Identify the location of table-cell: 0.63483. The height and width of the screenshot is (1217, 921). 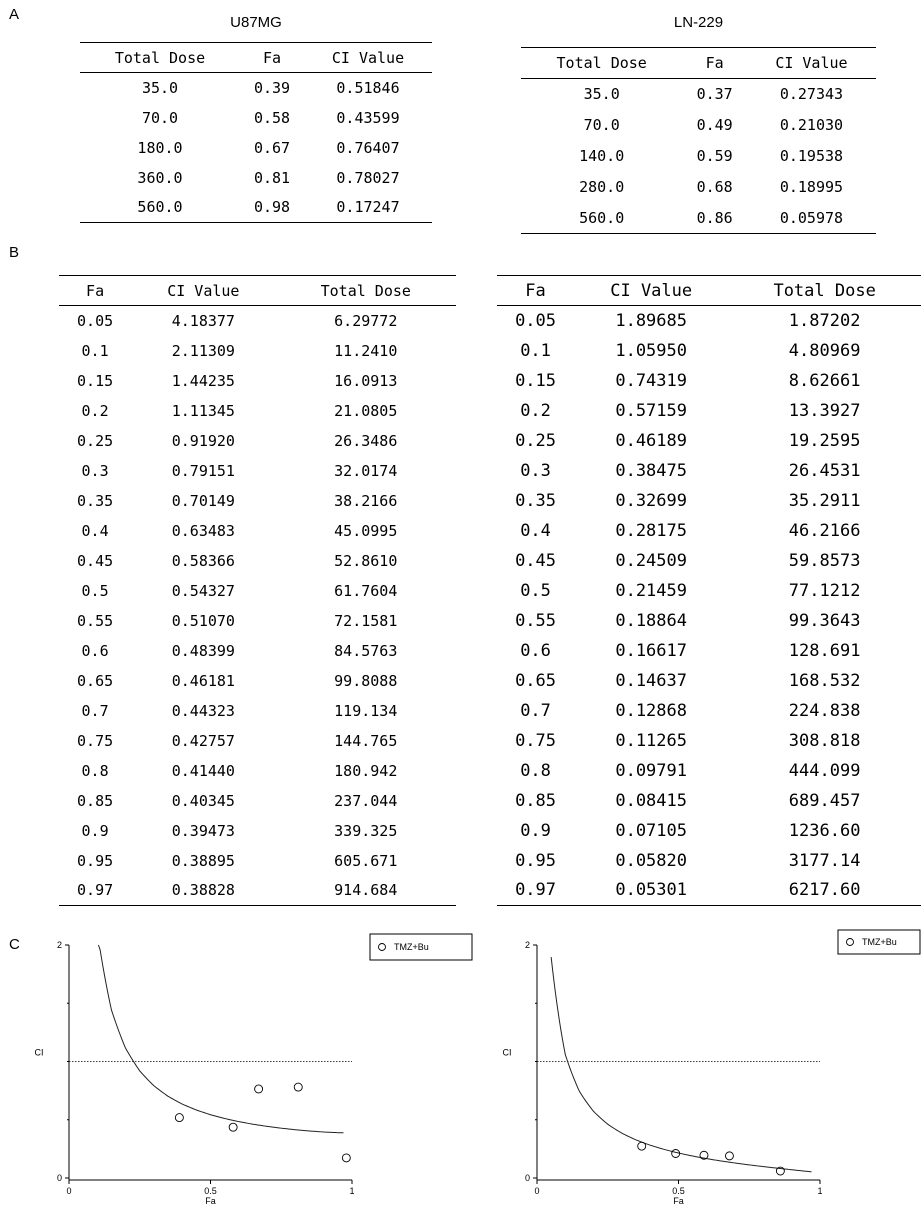
(203, 530).